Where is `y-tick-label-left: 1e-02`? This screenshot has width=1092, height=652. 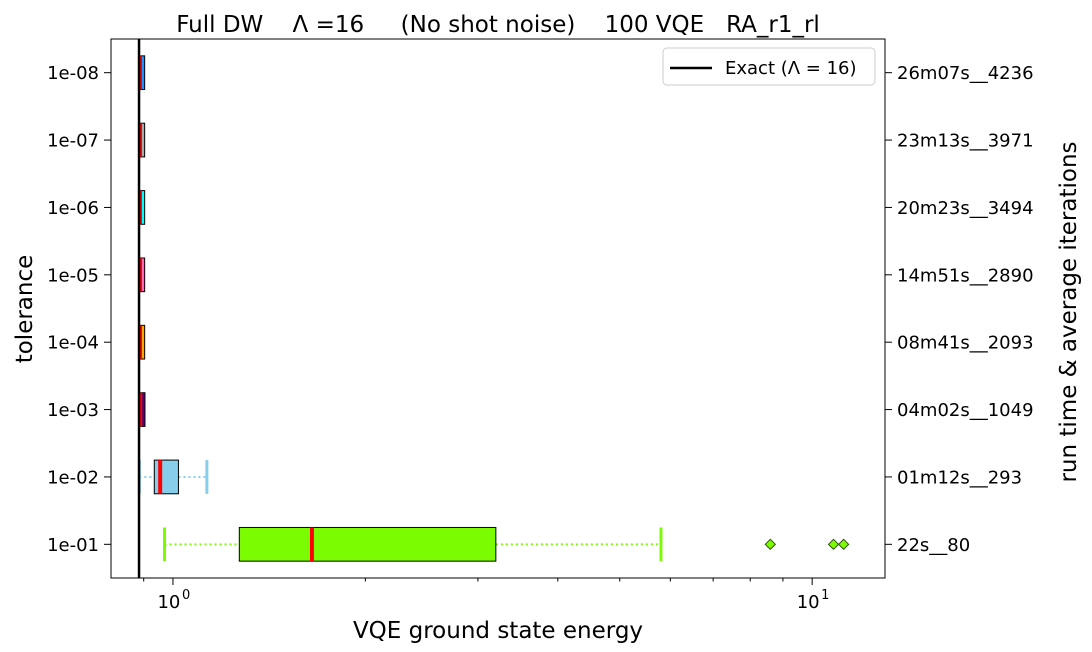
y-tick-label-left: 1e-02 is located at coordinates (73, 477).